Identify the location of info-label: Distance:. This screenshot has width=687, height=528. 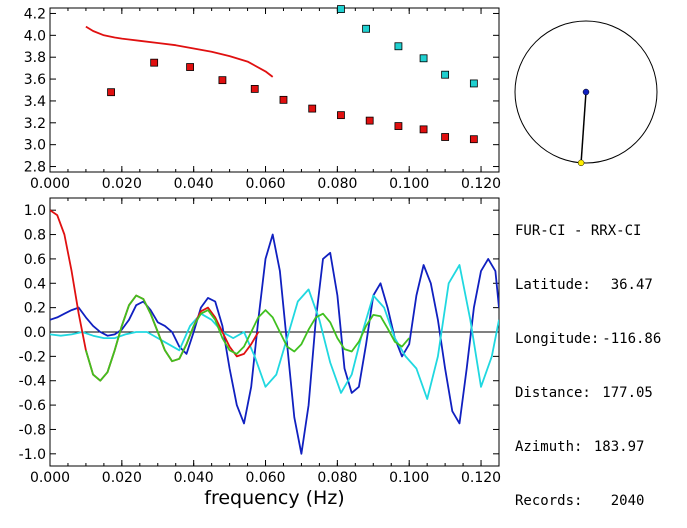
(553, 393).